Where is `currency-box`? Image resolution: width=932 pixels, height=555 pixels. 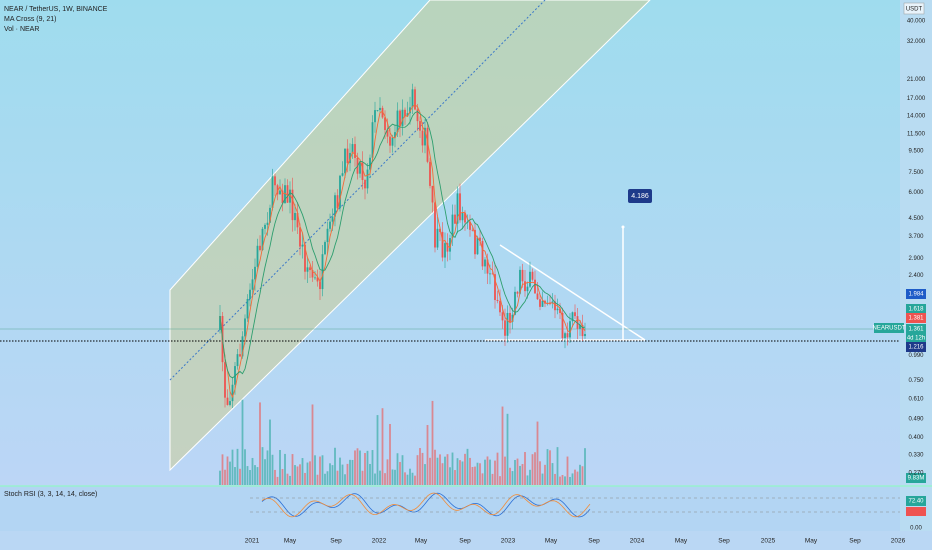 currency-box is located at coordinates (914, 8).